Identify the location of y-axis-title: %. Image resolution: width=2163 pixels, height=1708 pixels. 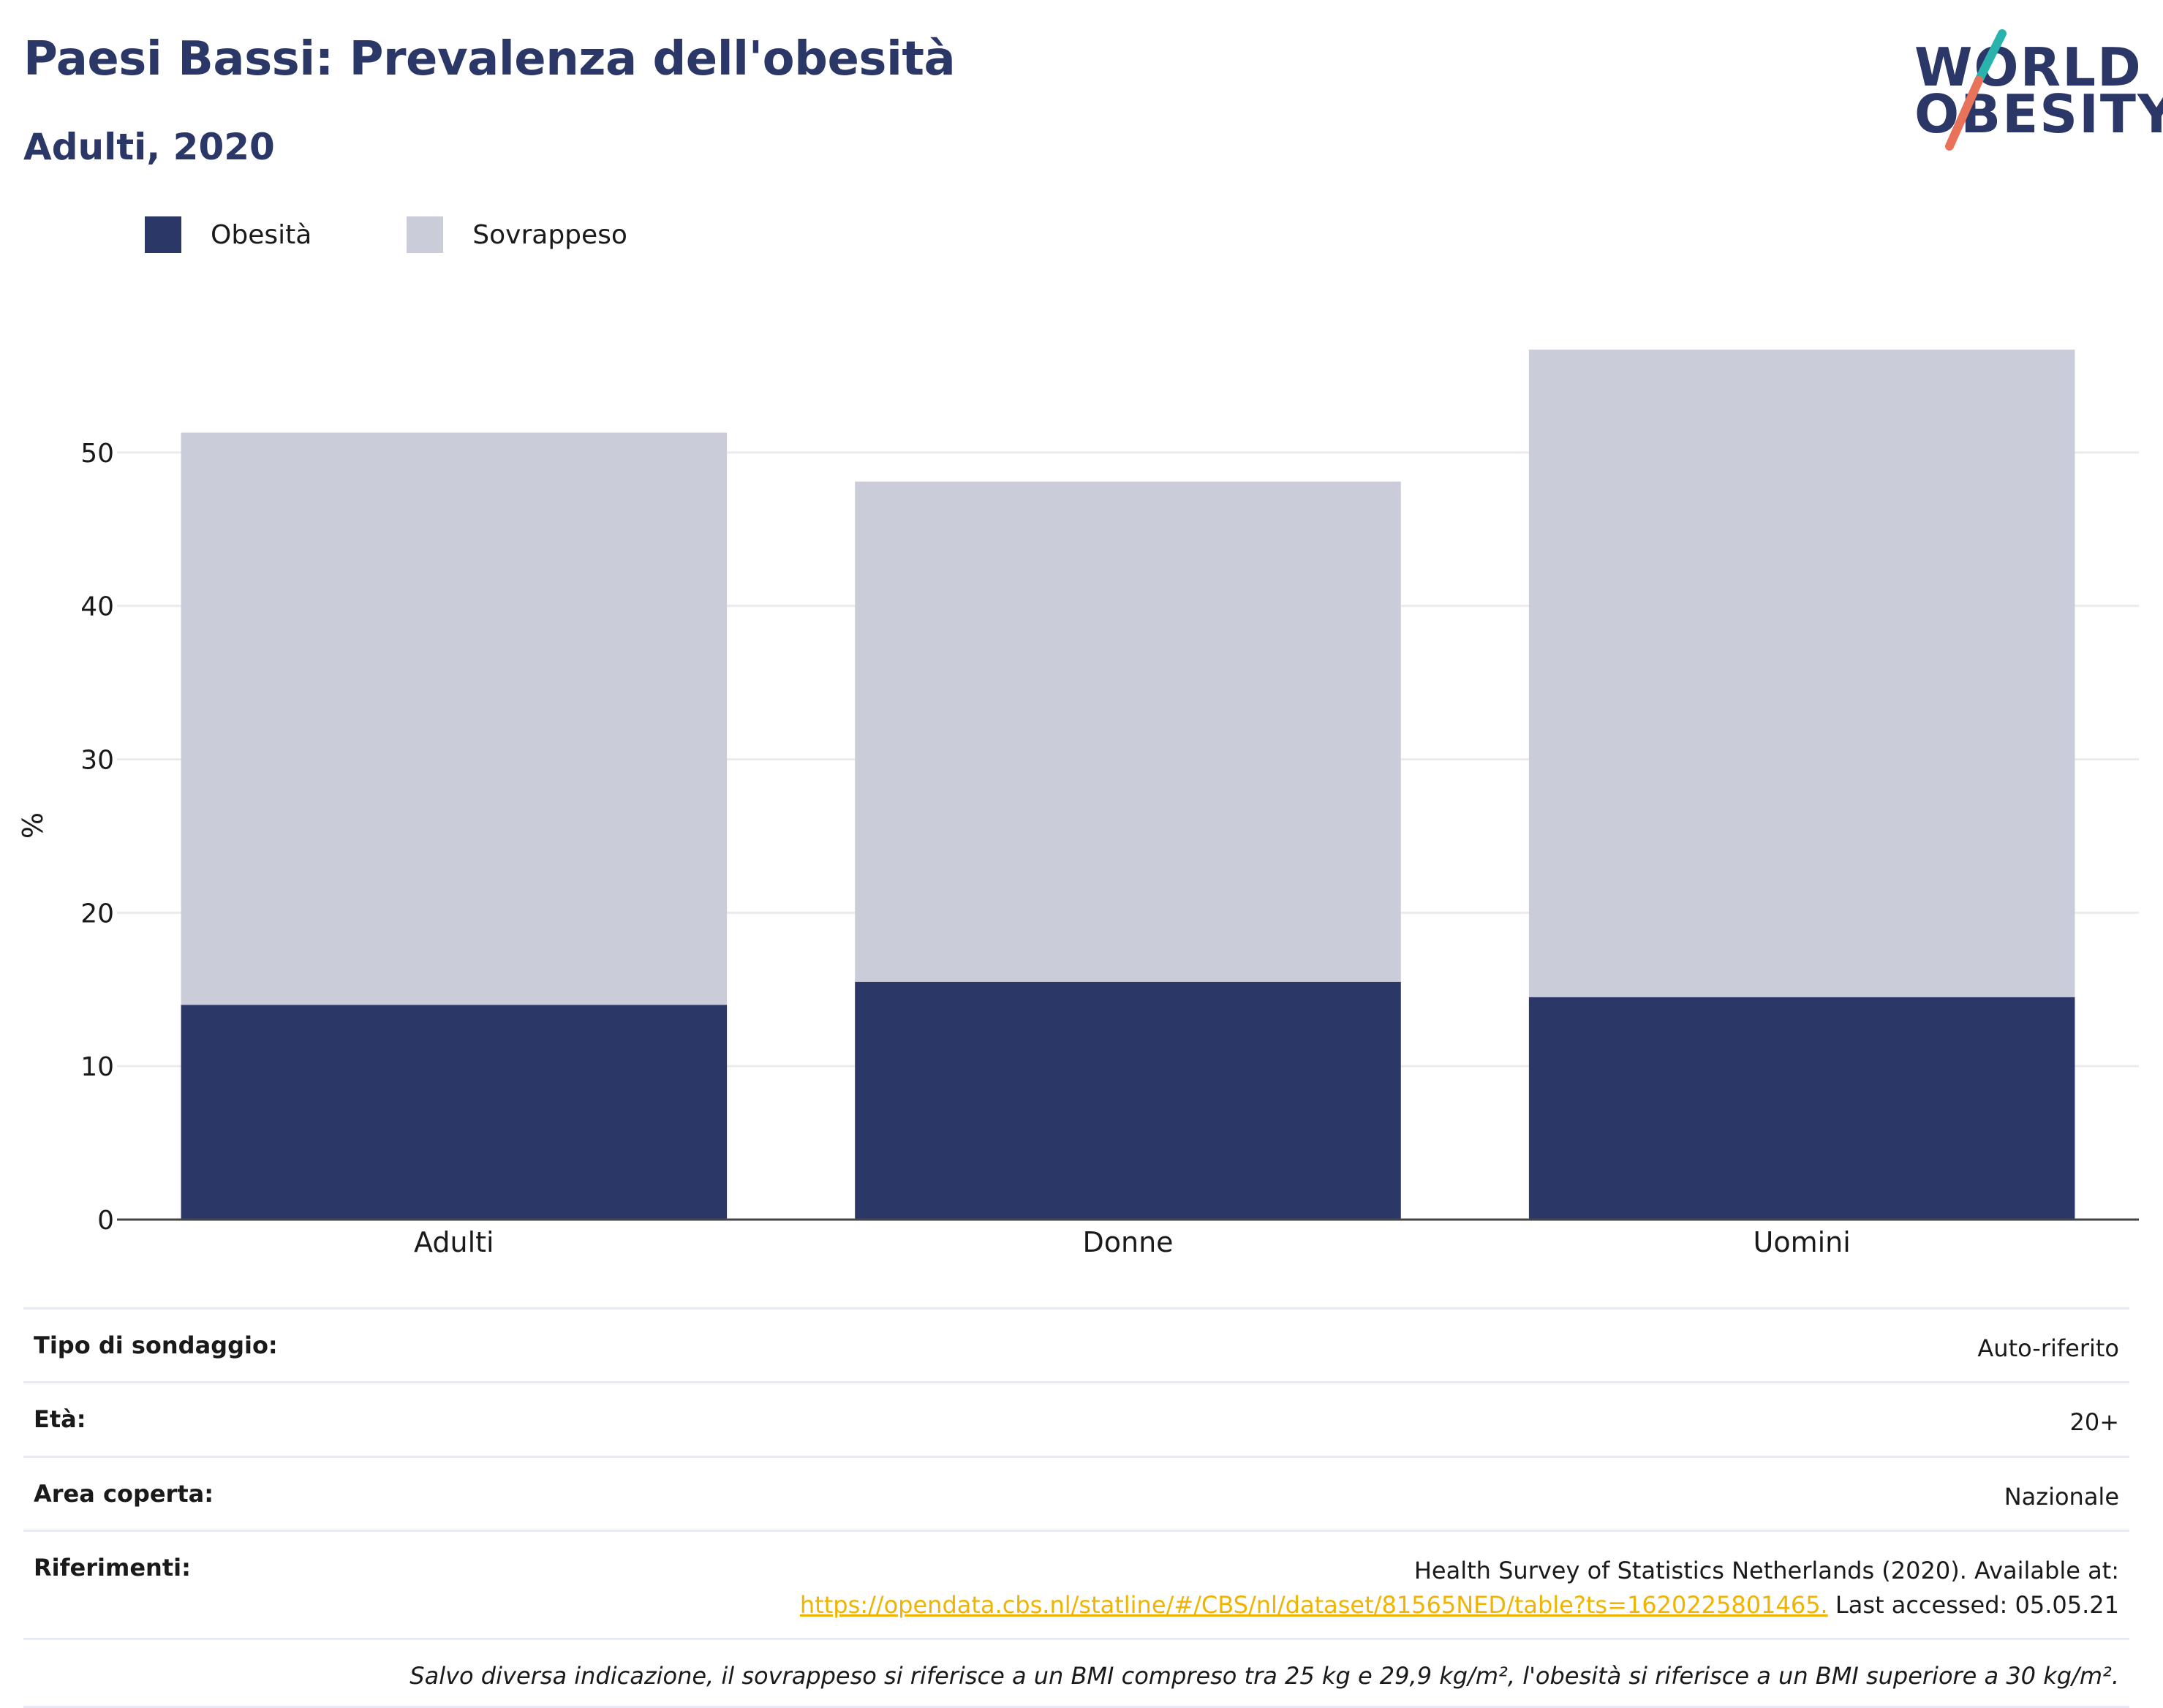
(33, 825).